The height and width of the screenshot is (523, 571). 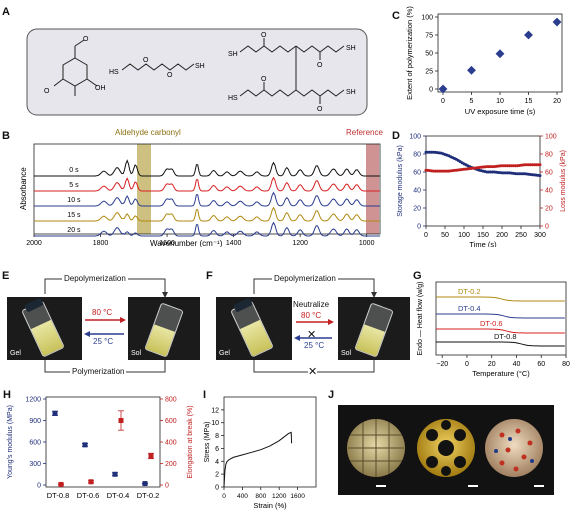 I want to click on g-xtick-label: 0, so click(x=467, y=364).